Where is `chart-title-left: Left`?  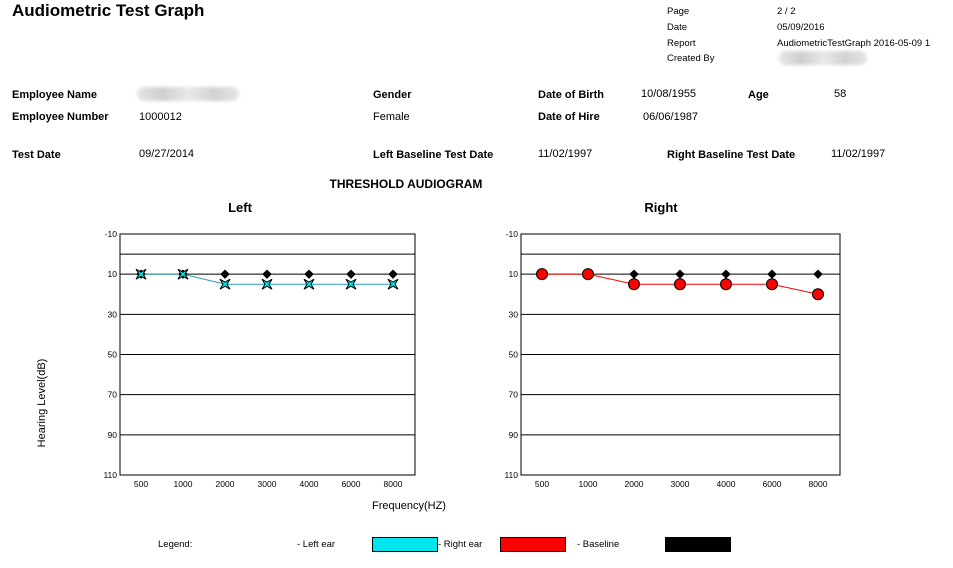
chart-title-left: Left is located at coordinates (240, 207).